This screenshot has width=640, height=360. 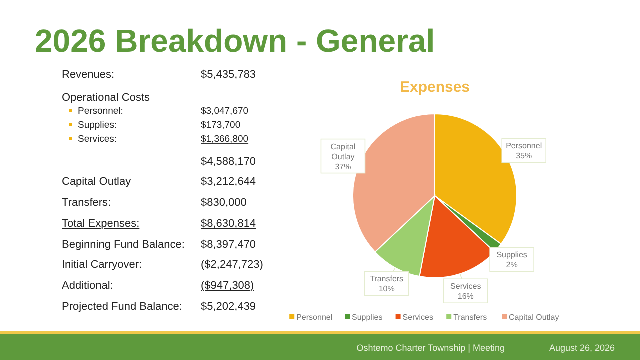 I want to click on text: Beginning Fund Balance:, so click(x=123, y=245).